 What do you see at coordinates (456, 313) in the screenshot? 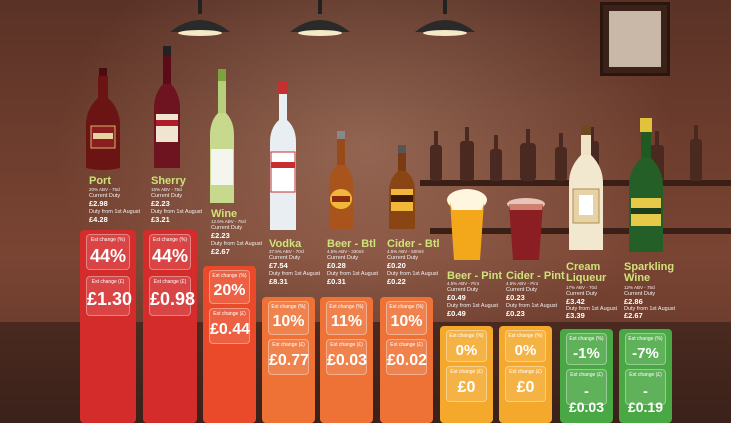
I see `duty-from-value: £0.49` at bounding box center [456, 313].